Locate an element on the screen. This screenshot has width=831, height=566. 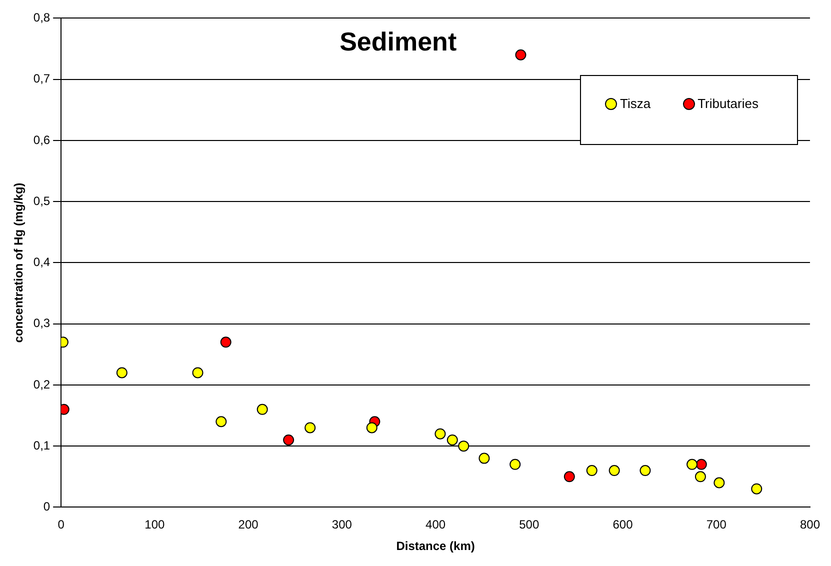
y-tick-label: 0,1 is located at coordinates (41, 445).